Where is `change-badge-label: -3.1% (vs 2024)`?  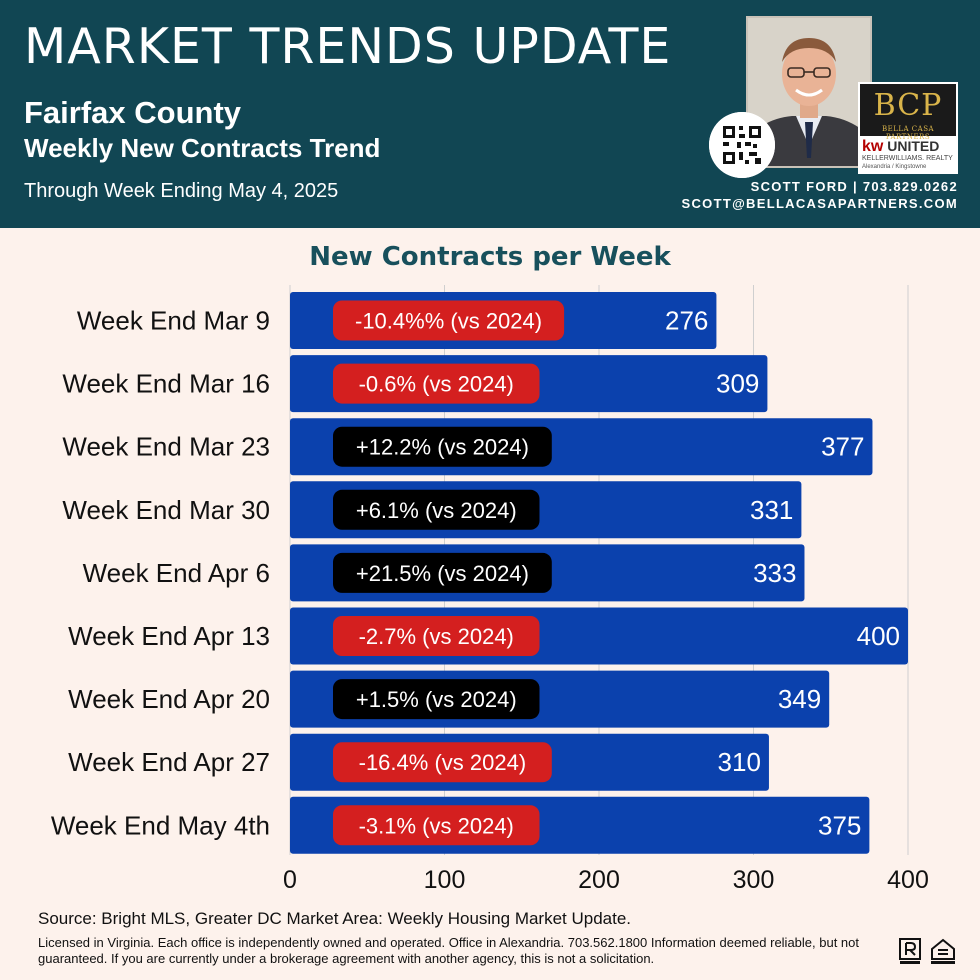
change-badge-label: -3.1% (vs 2024) is located at coordinates (436, 825).